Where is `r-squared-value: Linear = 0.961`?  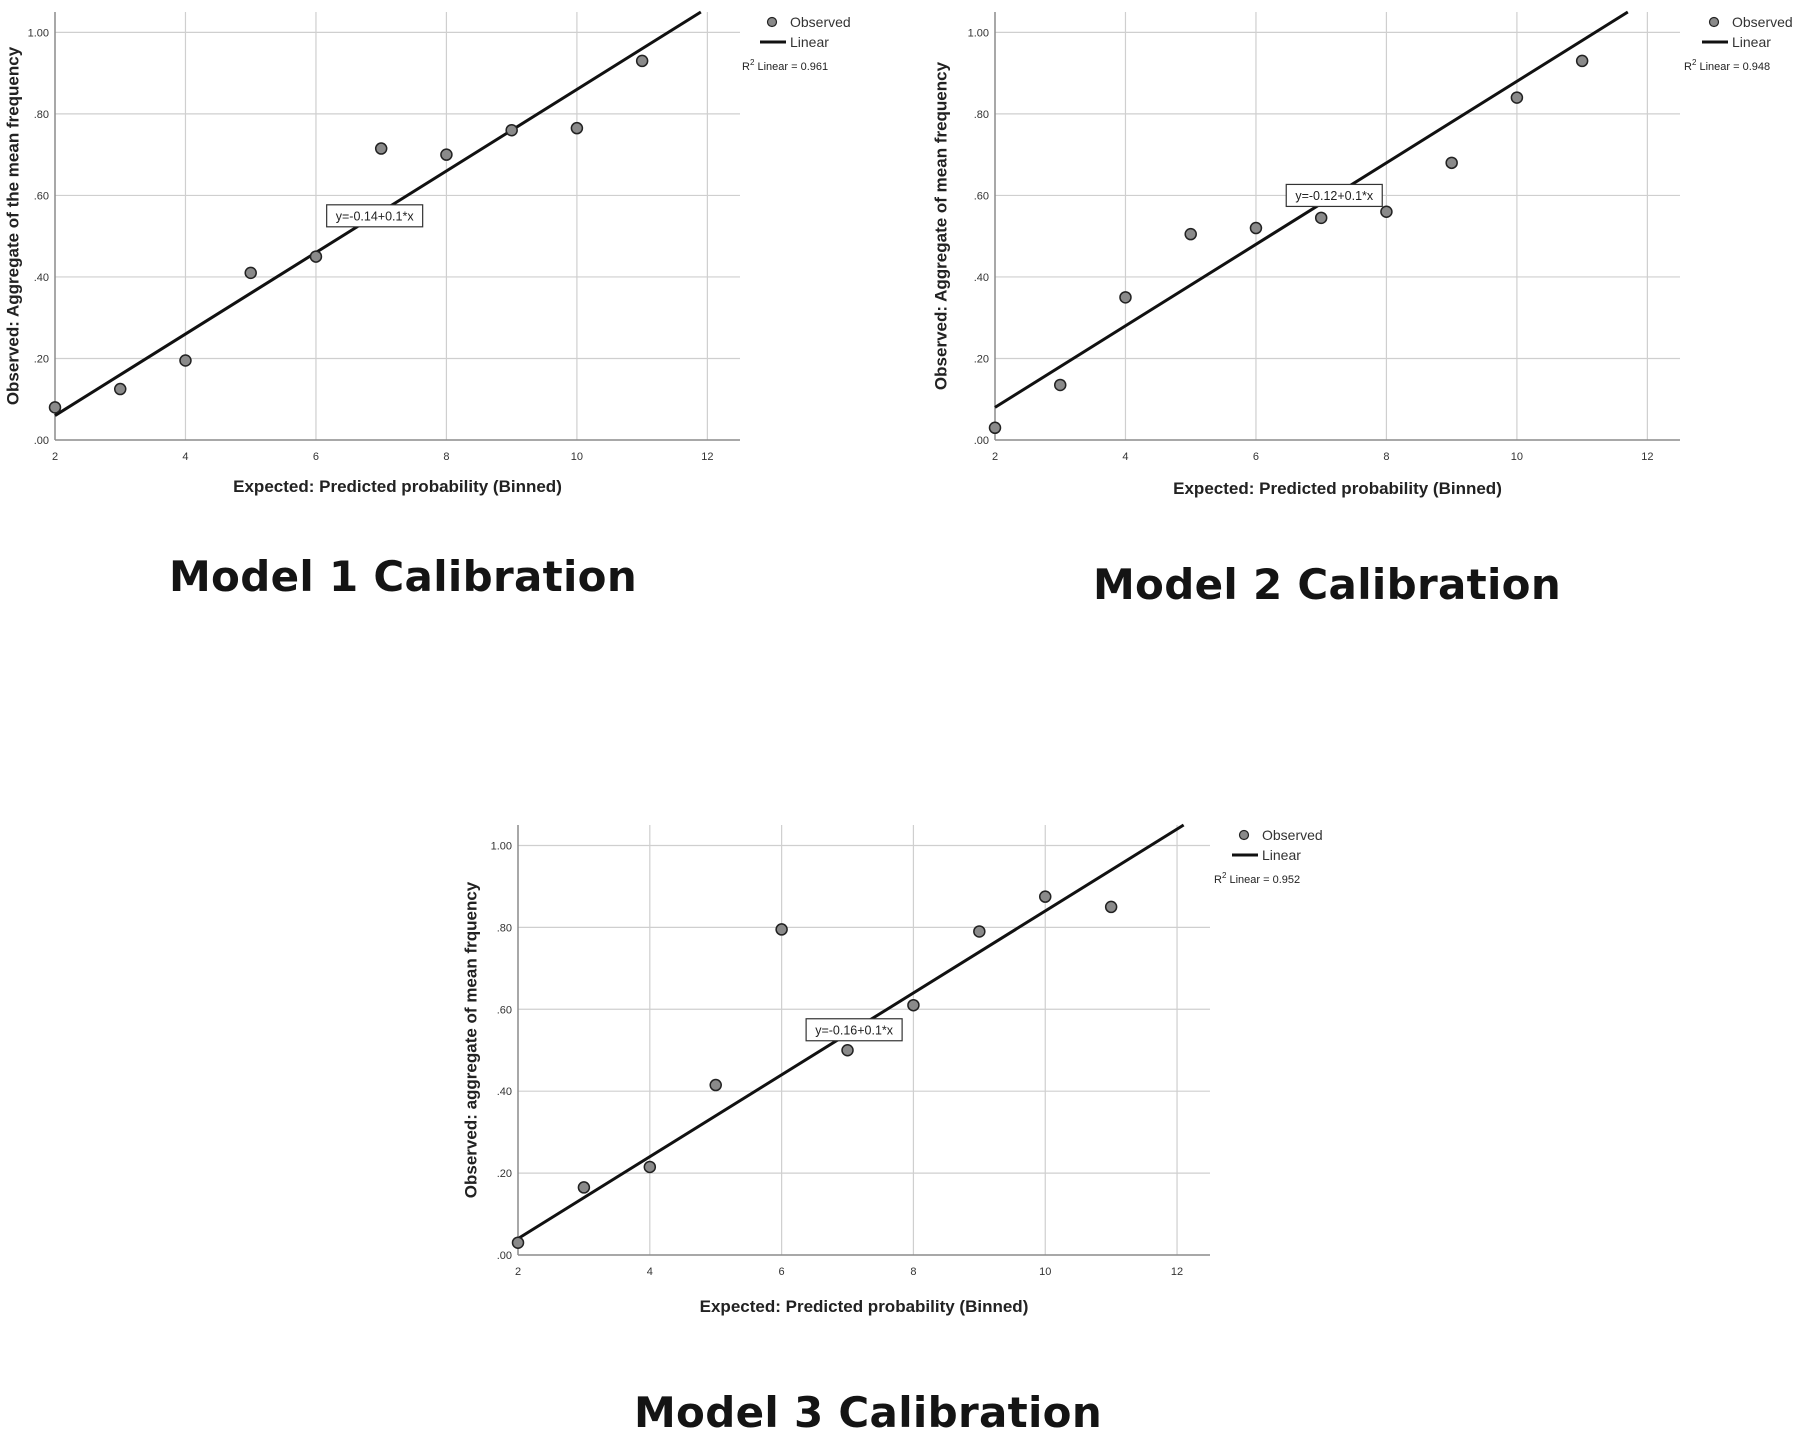
r-squared-value: Linear = 0.961 is located at coordinates (791, 67).